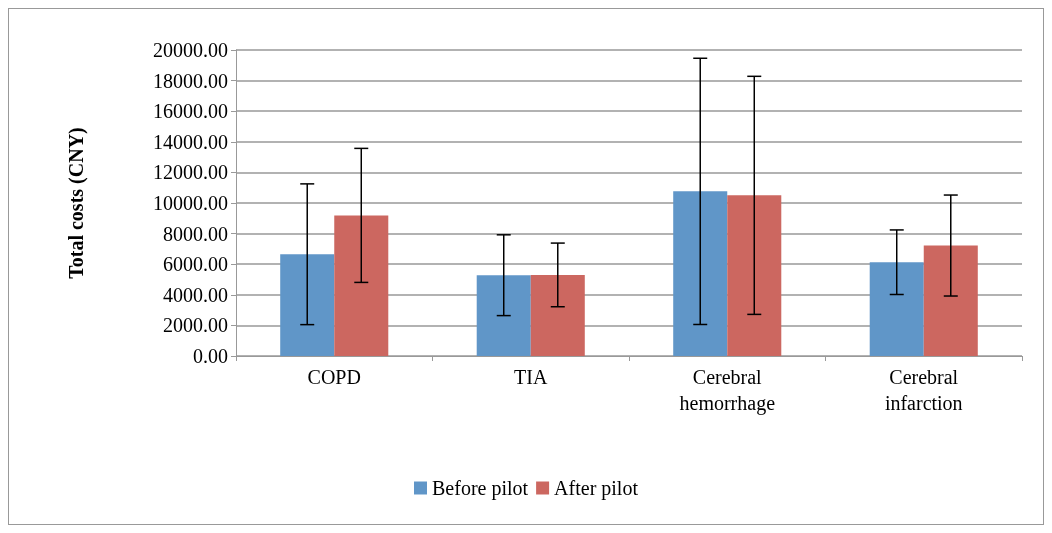 This screenshot has width=1052, height=533. What do you see at coordinates (190, 141) in the screenshot?
I see `y-tick-label: 14000.00` at bounding box center [190, 141].